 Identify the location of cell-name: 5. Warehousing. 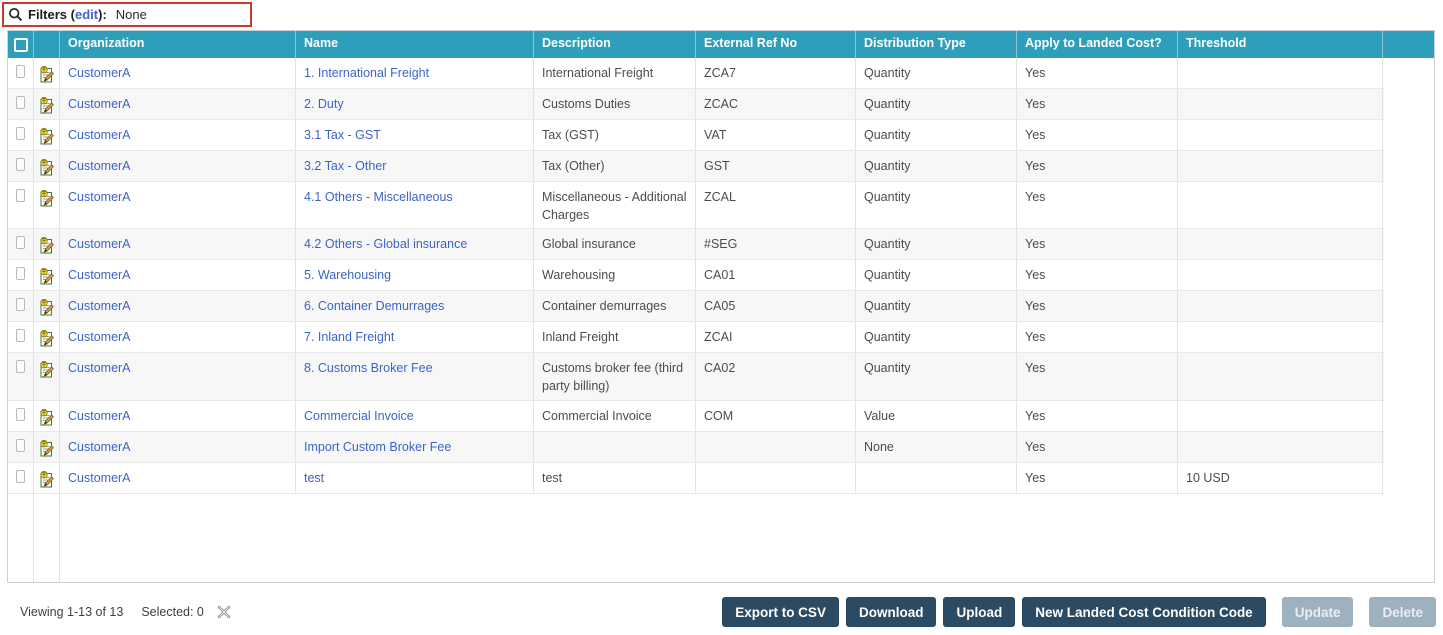
(415, 275).